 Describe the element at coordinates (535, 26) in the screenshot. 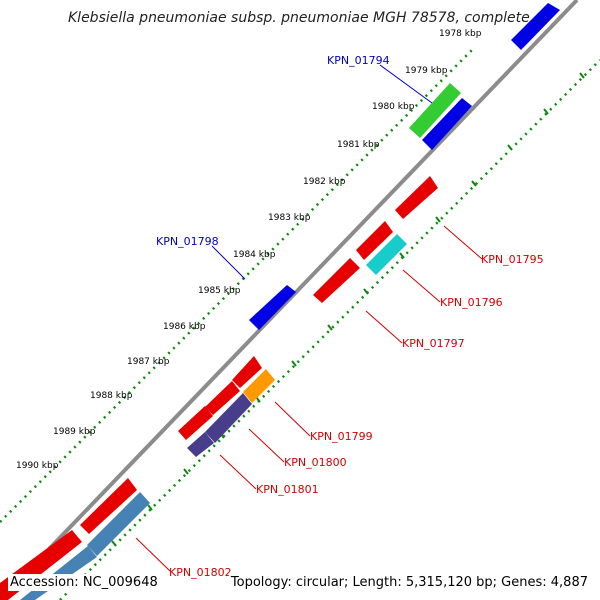

I see `gene-feature-top-blue` at that location.